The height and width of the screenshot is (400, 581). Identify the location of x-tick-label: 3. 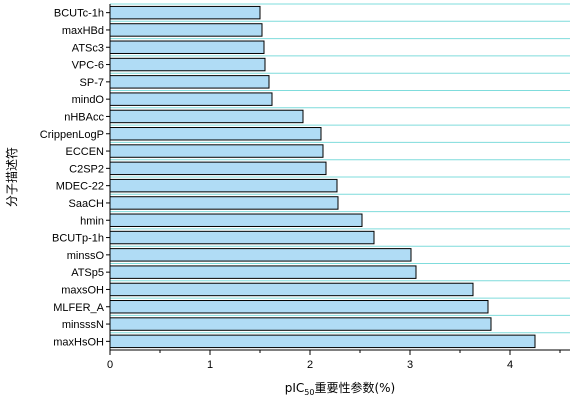
(410, 365).